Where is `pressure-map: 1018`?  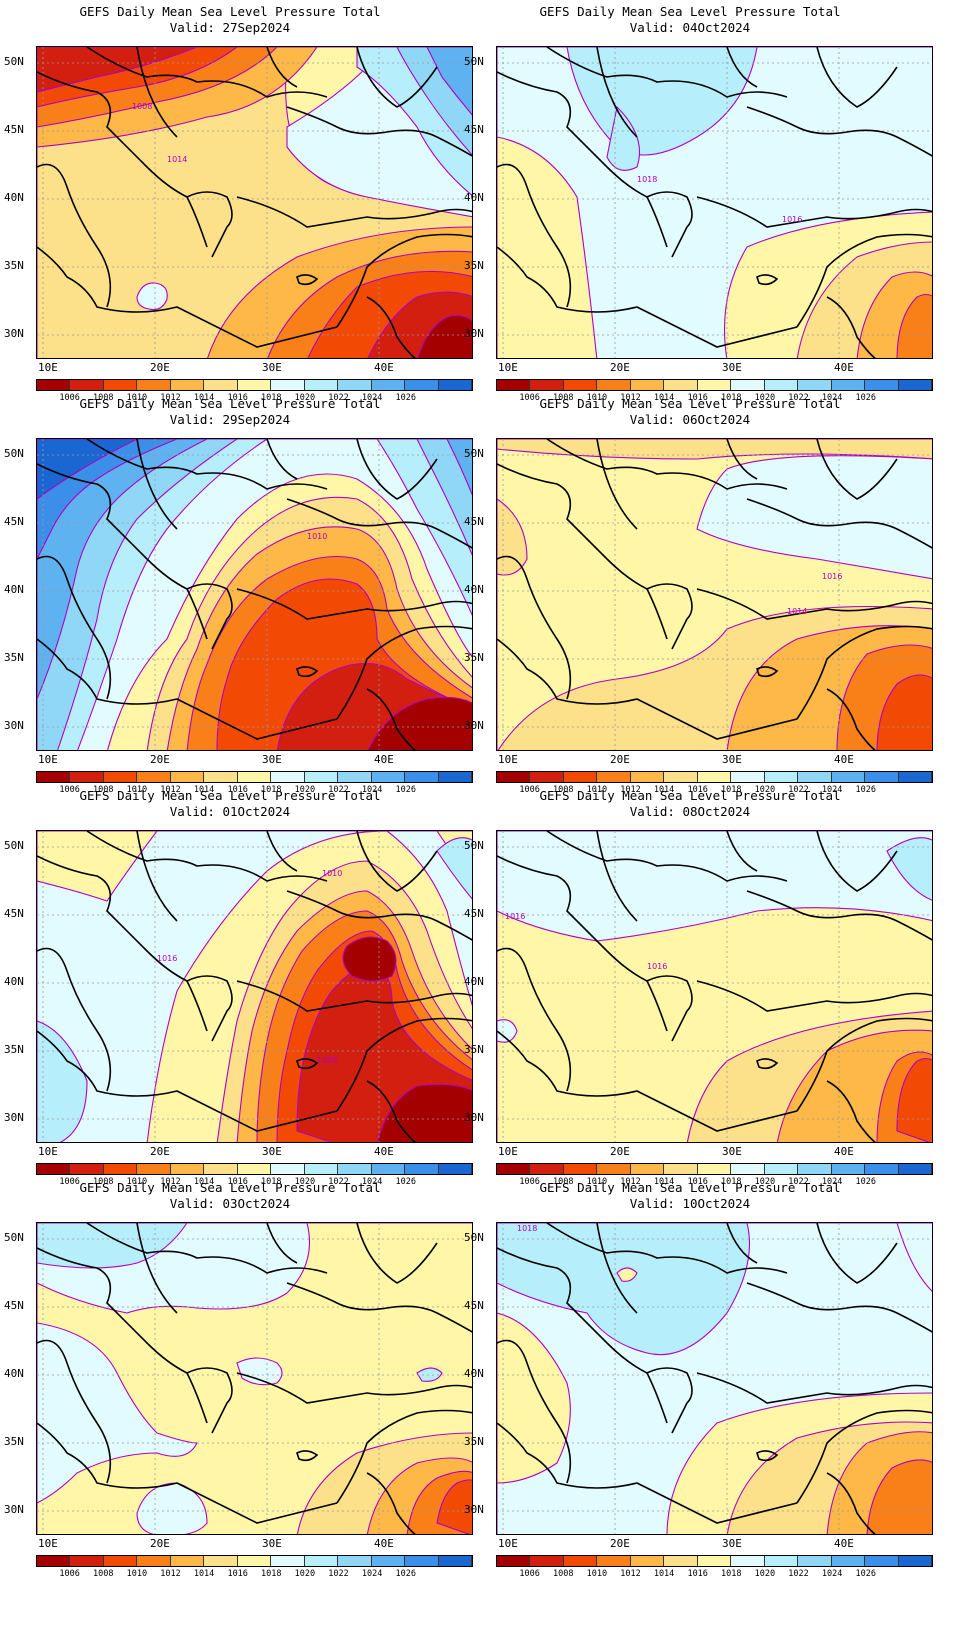 pressure-map: 1018 is located at coordinates (714, 1378).